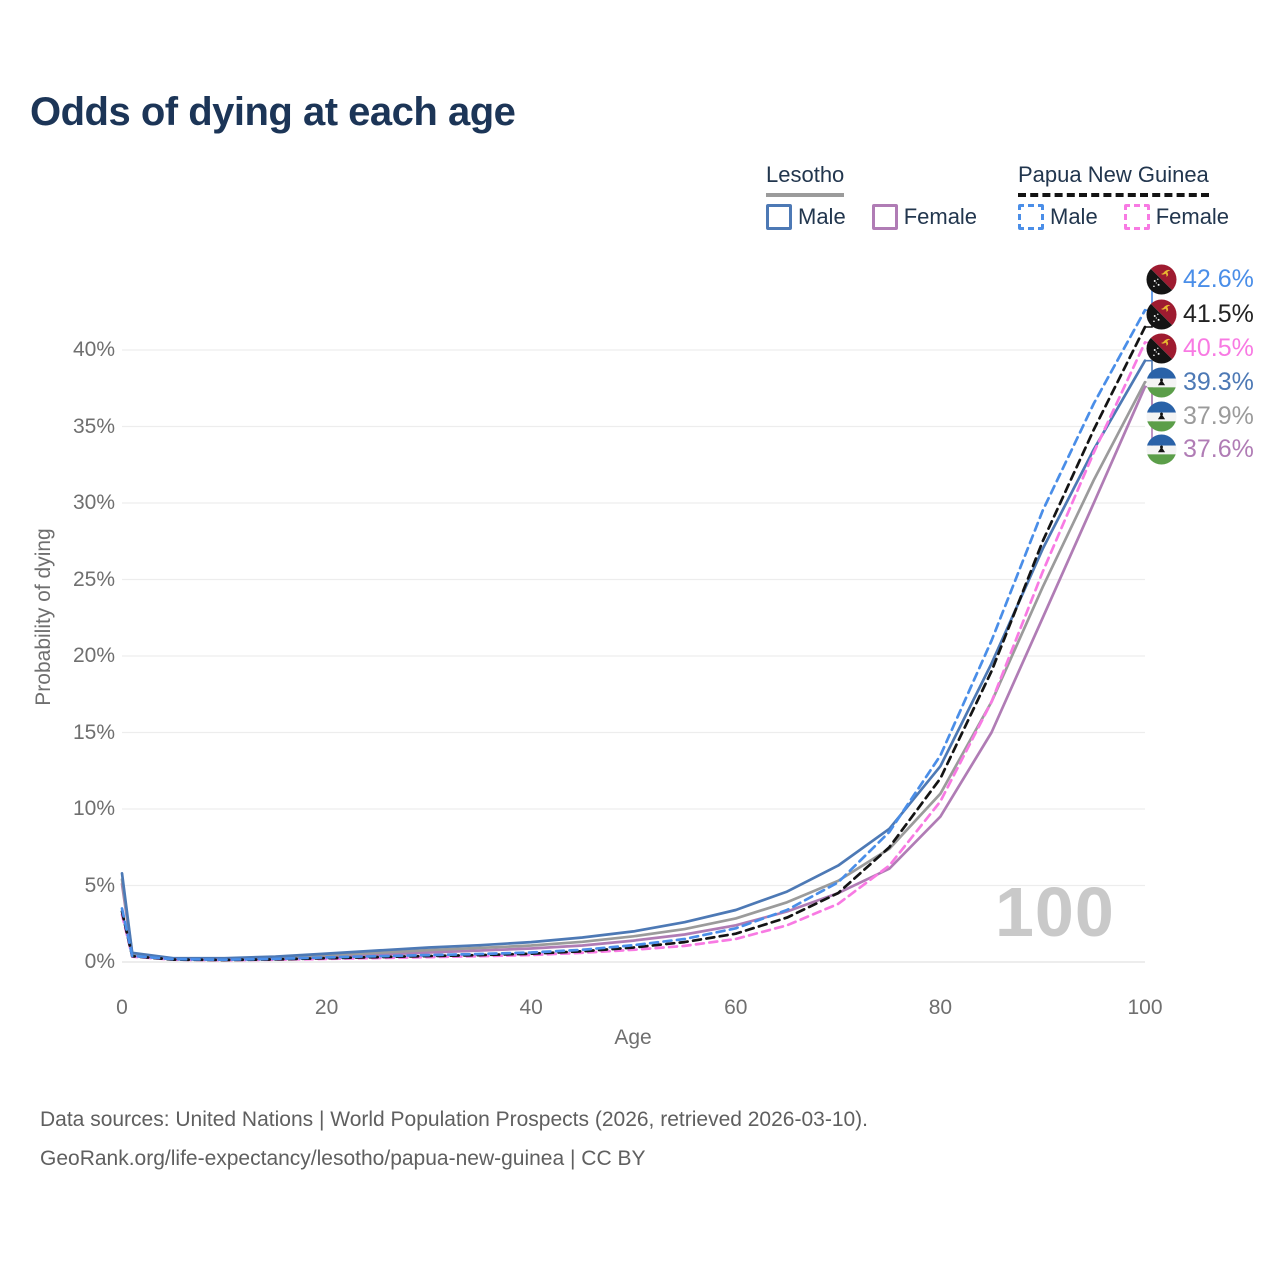  I want to click on end-label-lesotho-female: 37.6%, so click(1200, 449).